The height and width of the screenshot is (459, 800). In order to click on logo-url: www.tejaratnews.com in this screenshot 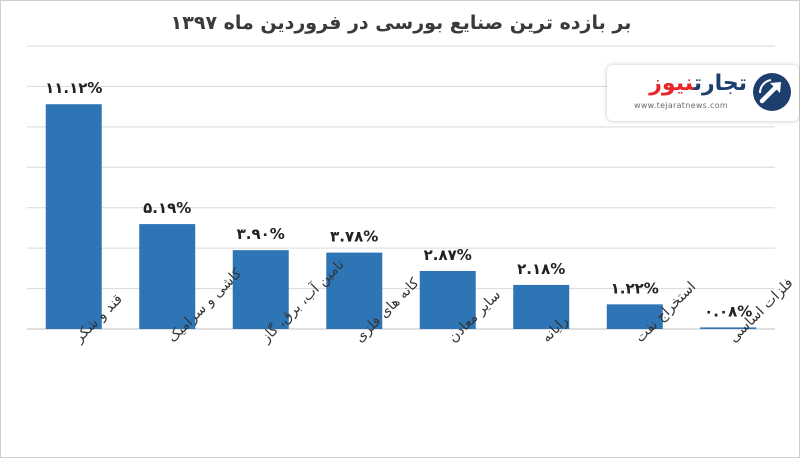, I will do `click(681, 105)`.